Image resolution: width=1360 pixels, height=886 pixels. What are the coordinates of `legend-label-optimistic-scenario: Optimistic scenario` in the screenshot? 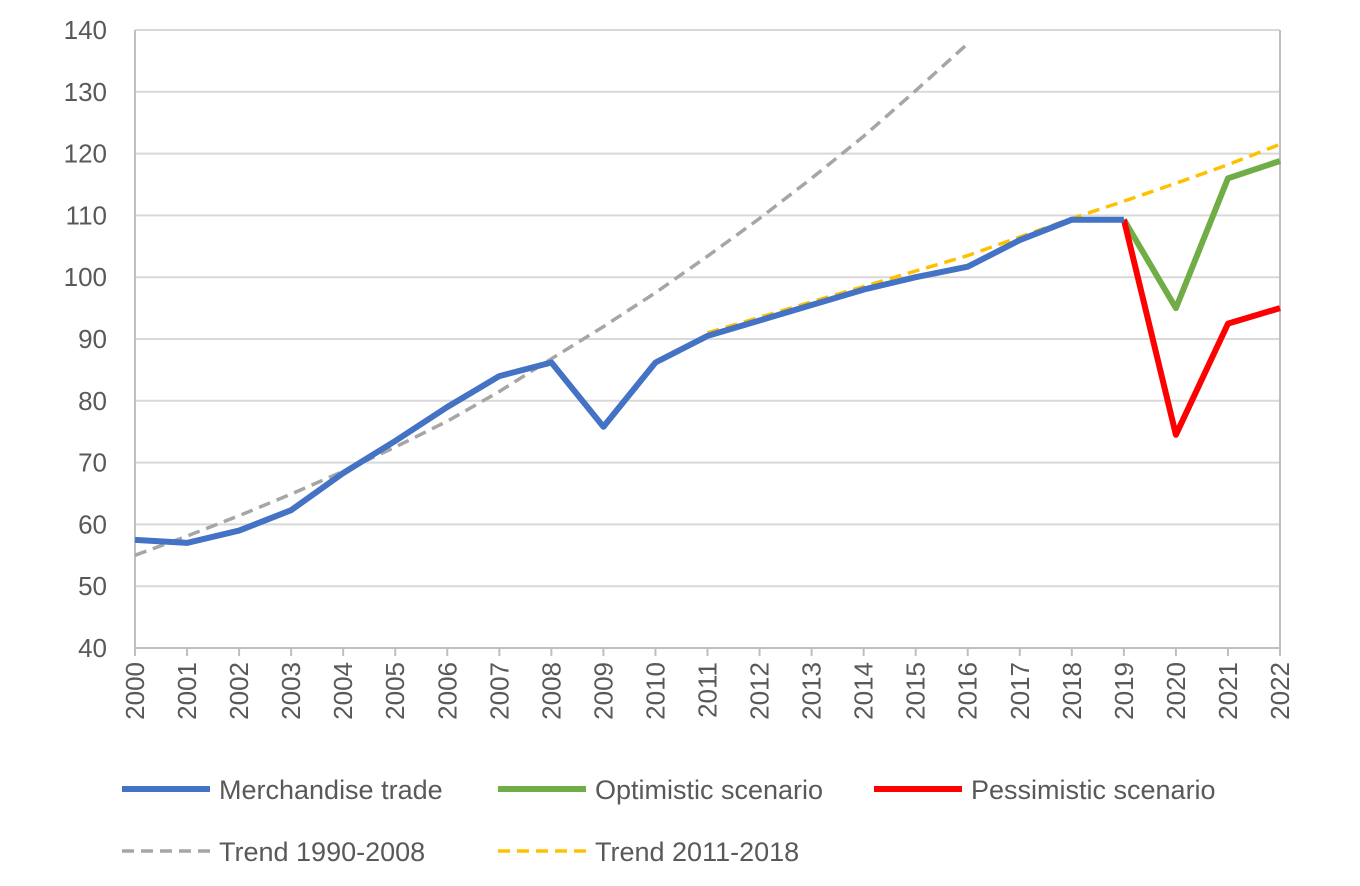 It's located at (709, 790).